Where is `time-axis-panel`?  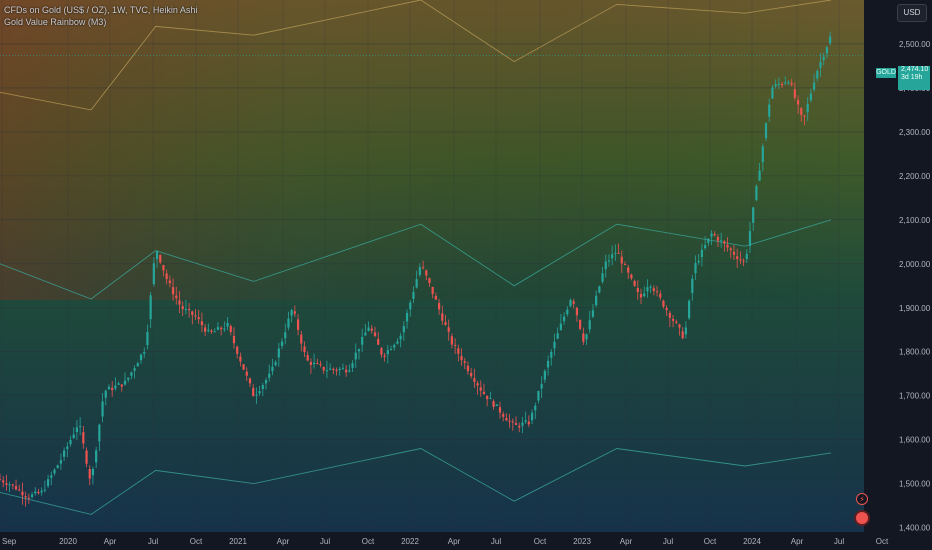 time-axis-panel is located at coordinates (432, 541).